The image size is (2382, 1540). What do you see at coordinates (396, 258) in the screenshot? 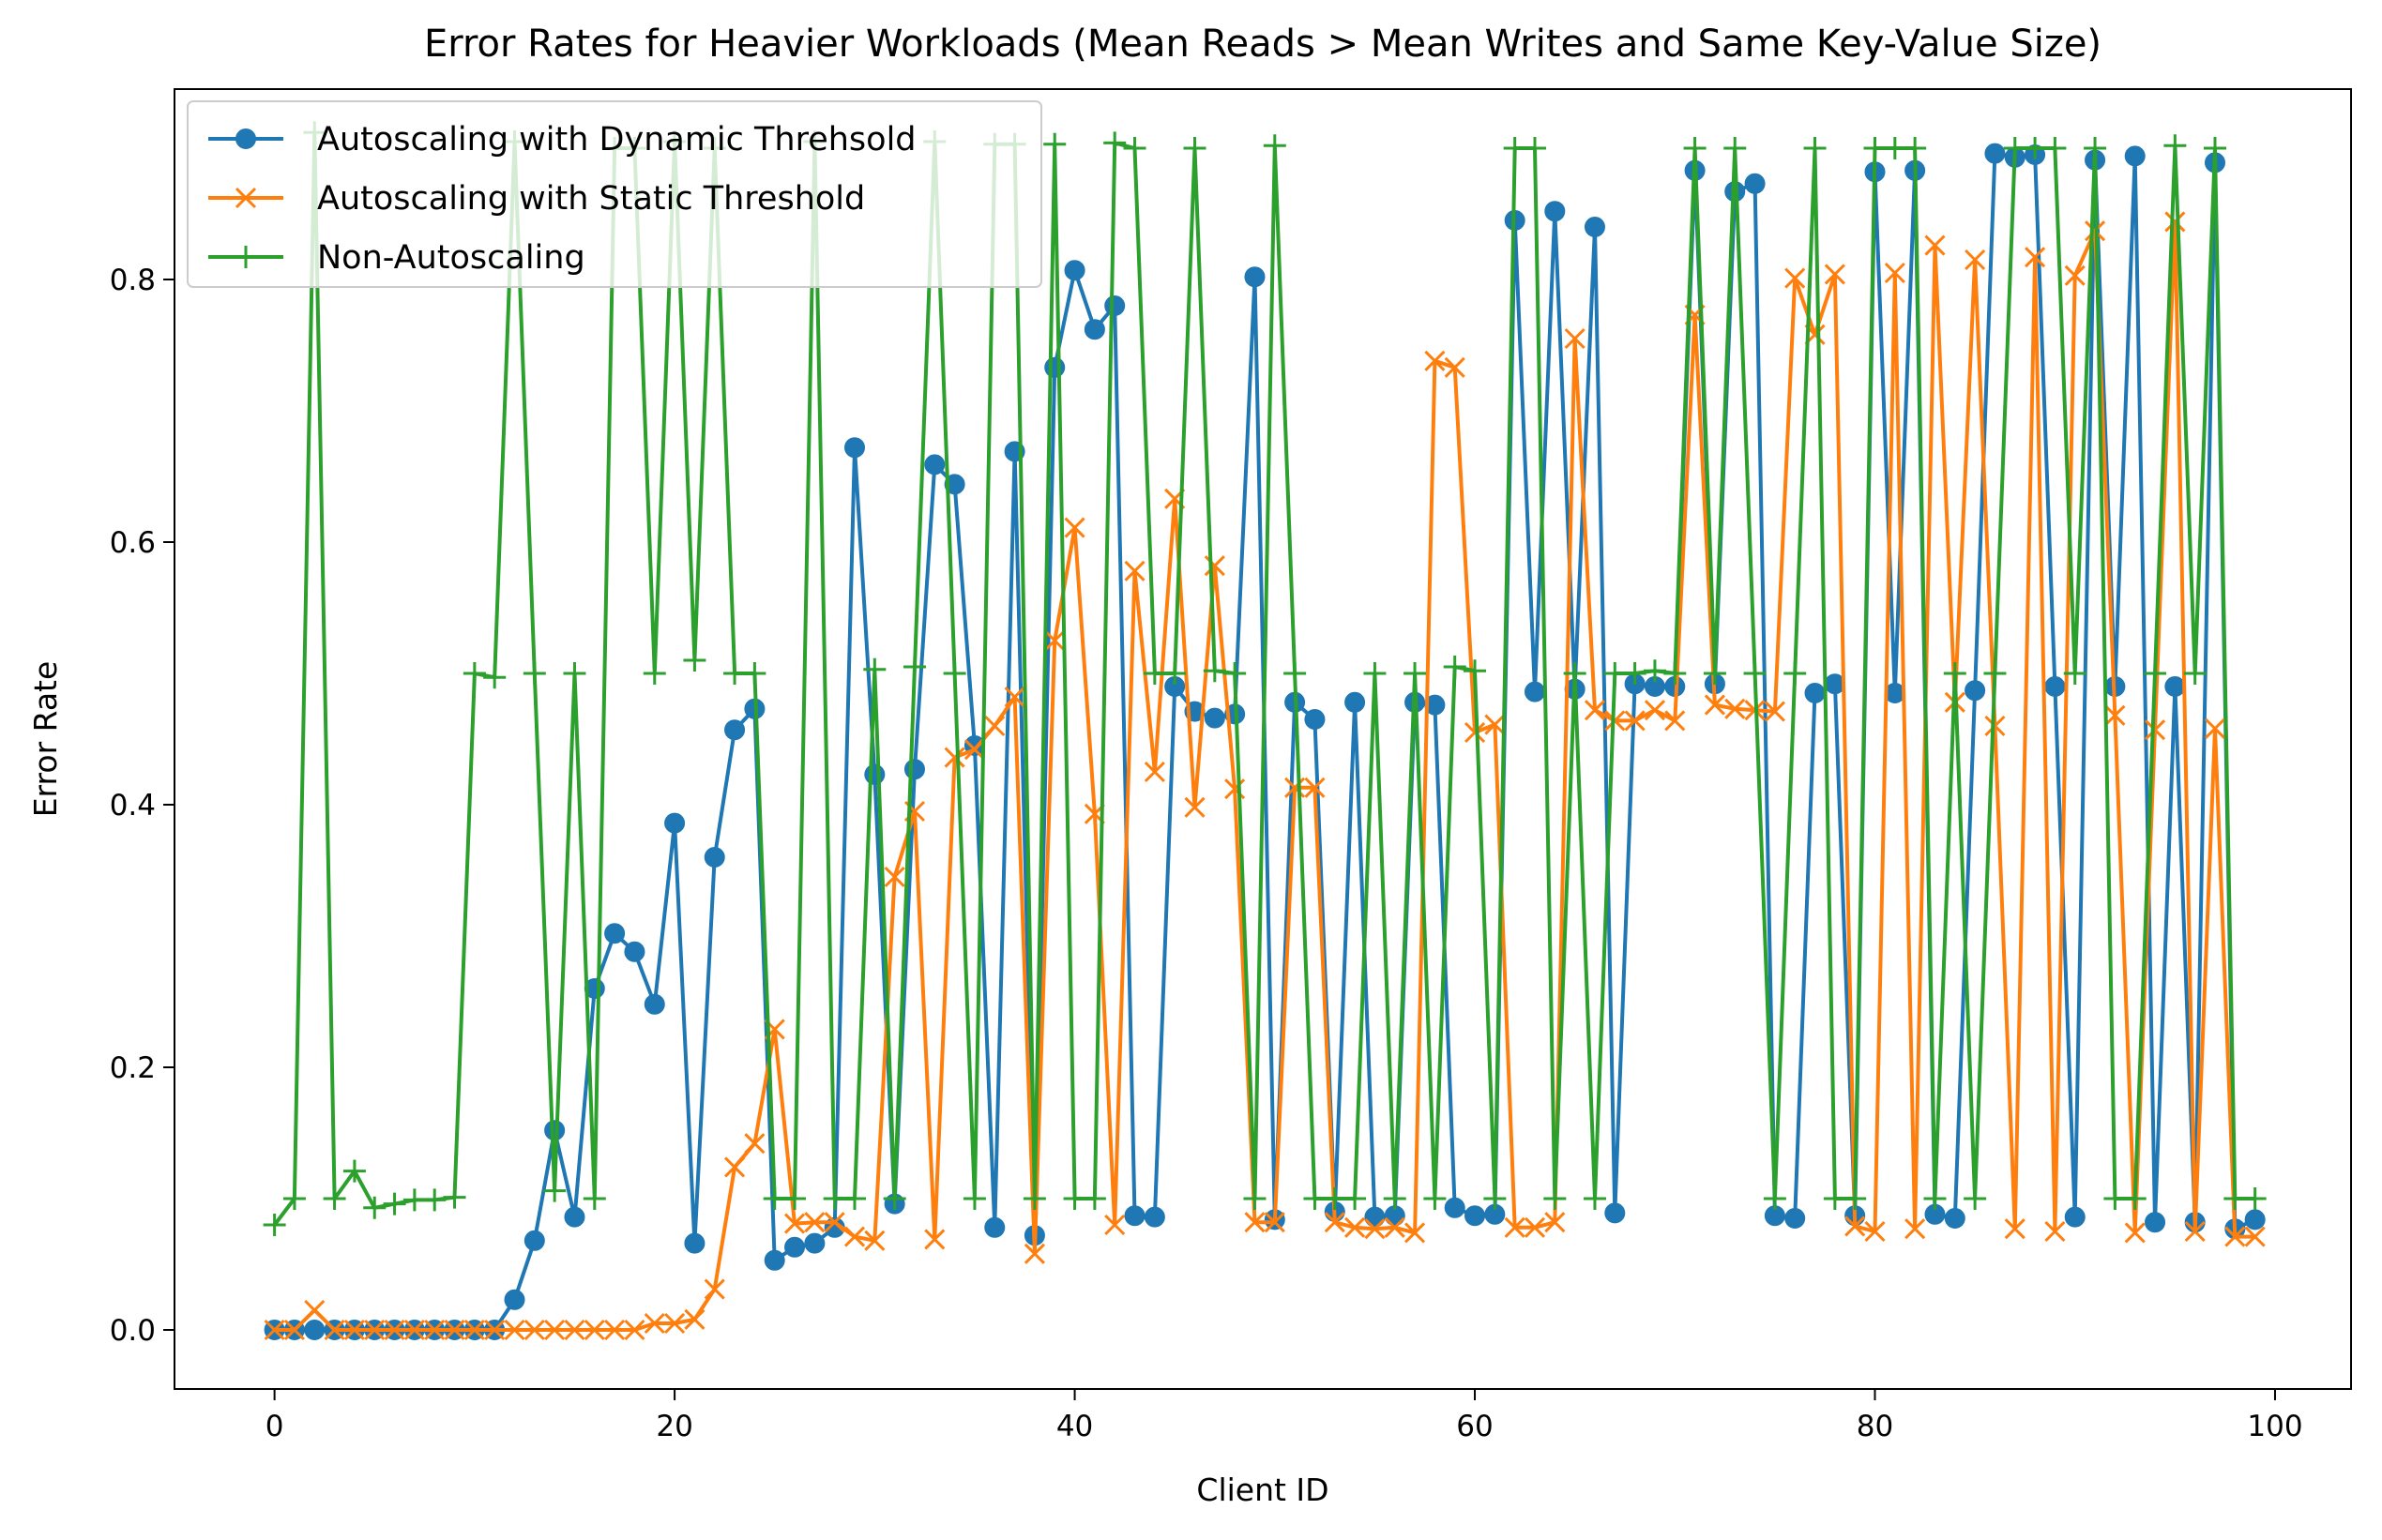
I see `legend-entry-2: Non-Autoscaling` at bounding box center [396, 258].